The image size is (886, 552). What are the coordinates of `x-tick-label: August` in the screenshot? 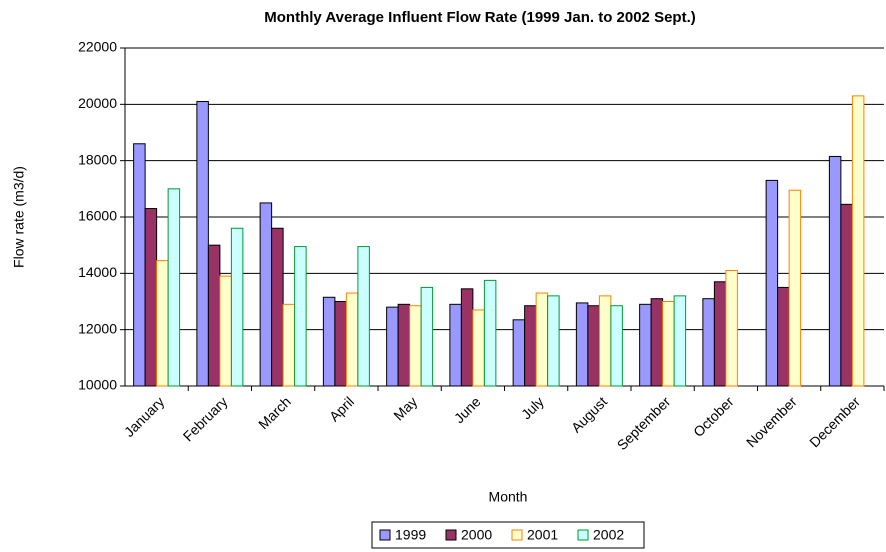 It's located at (589, 414).